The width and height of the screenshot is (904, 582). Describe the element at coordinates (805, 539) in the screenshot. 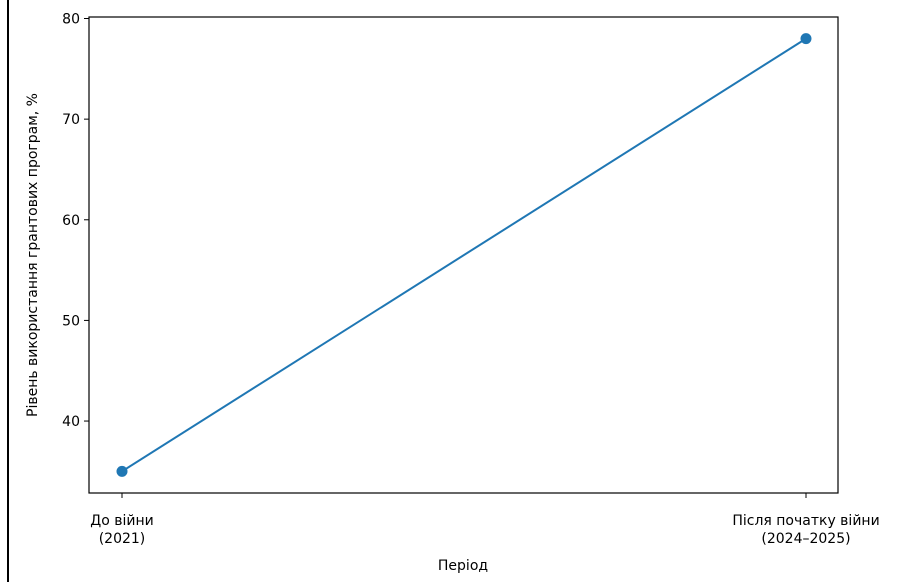

I see `x-tick-label: (2024–2025)` at that location.